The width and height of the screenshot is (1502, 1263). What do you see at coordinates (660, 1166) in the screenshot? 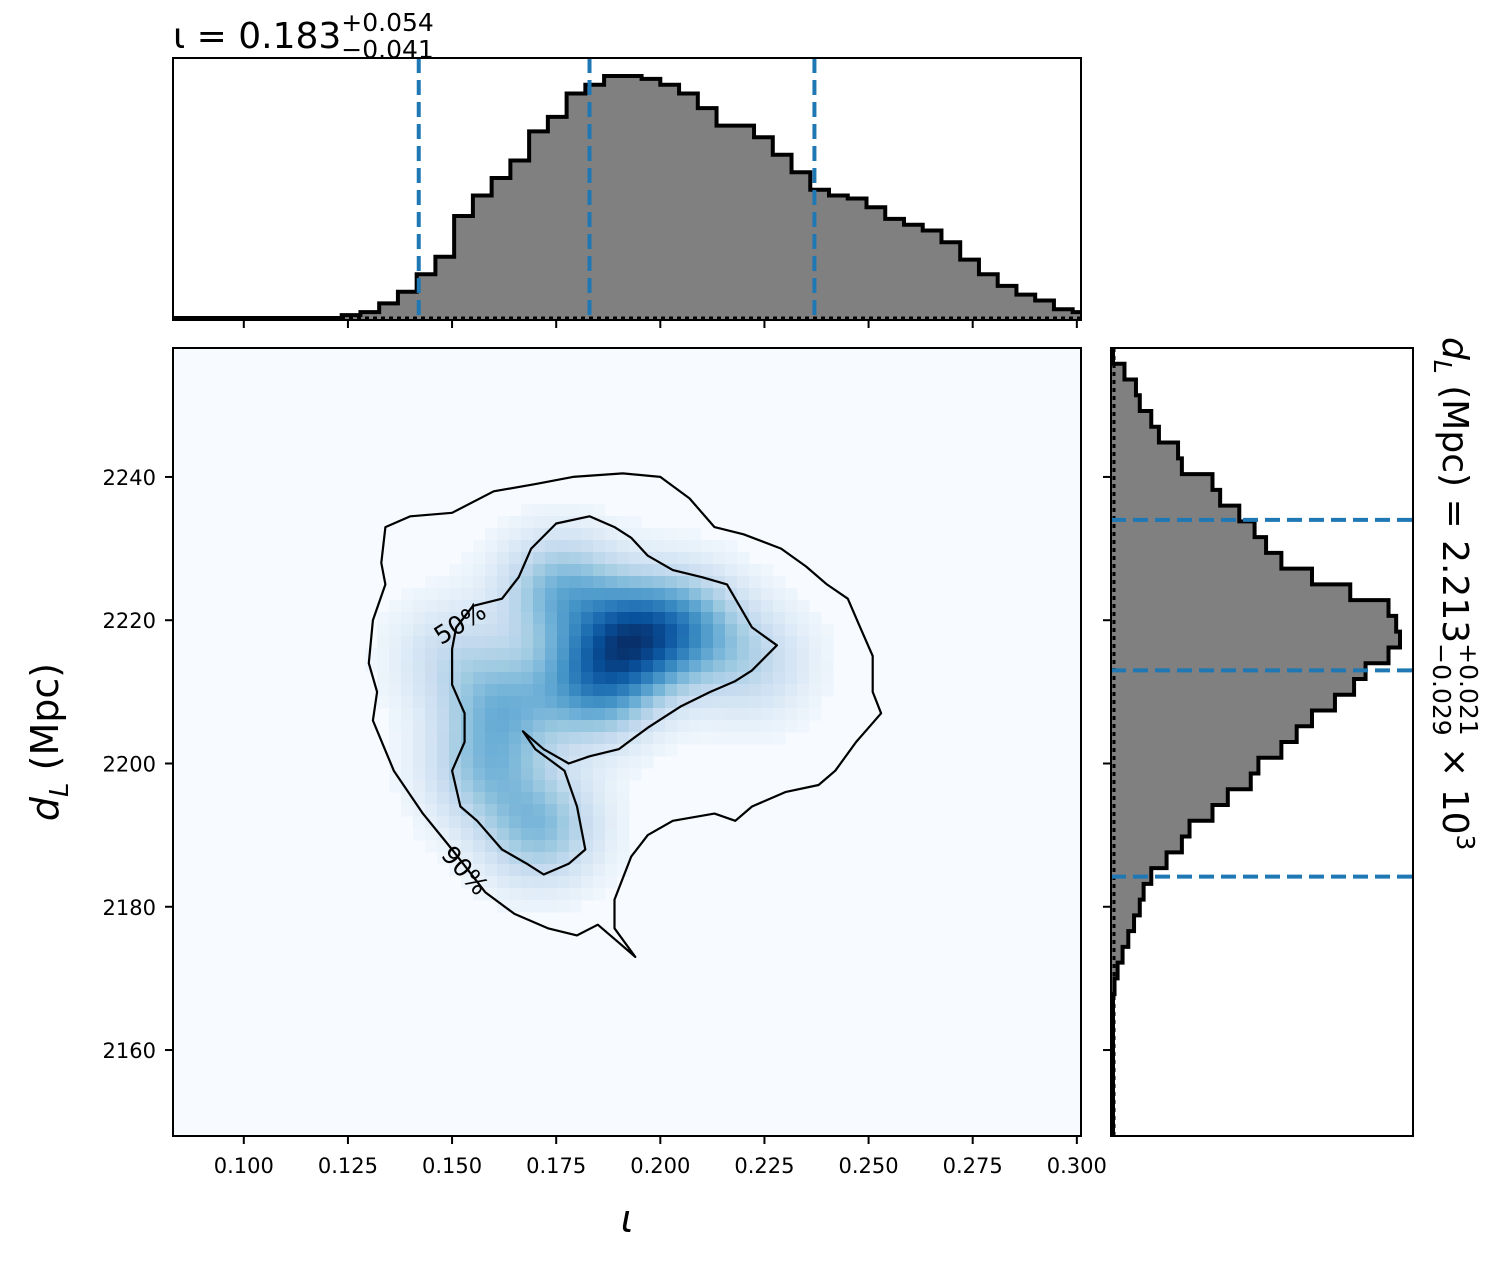
I see `x-tick-label: 0.200` at bounding box center [660, 1166].